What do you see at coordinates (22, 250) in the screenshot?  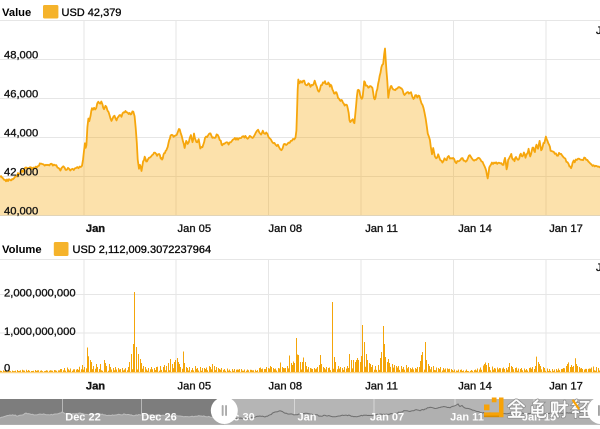 I see `svg-text: Volume` at bounding box center [22, 250].